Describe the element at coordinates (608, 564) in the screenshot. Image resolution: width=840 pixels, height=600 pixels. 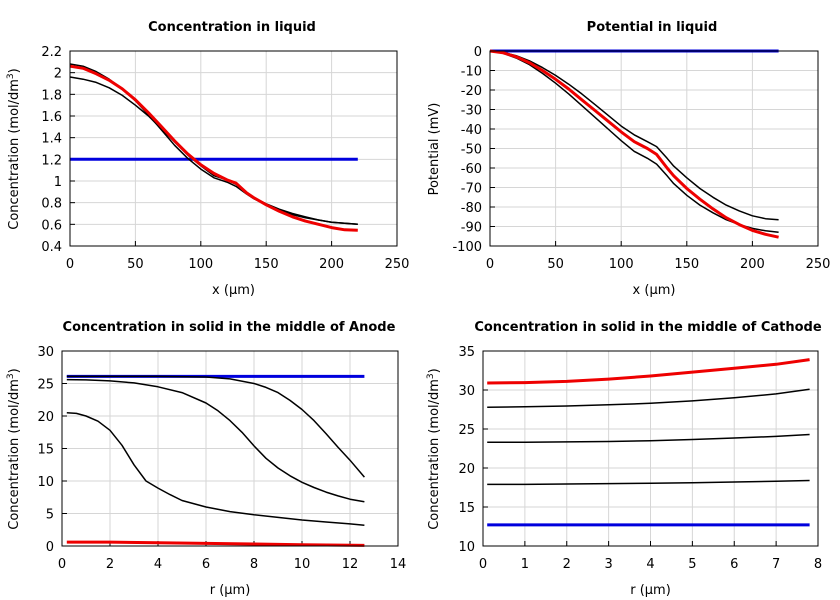
I see `x-tick-label: 3` at that location.